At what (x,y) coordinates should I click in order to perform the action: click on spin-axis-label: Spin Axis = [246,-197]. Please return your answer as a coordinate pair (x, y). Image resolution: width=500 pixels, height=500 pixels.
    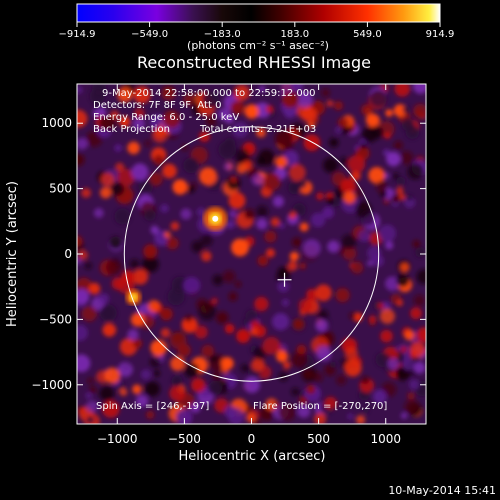
    Looking at the image, I should click on (152, 406).